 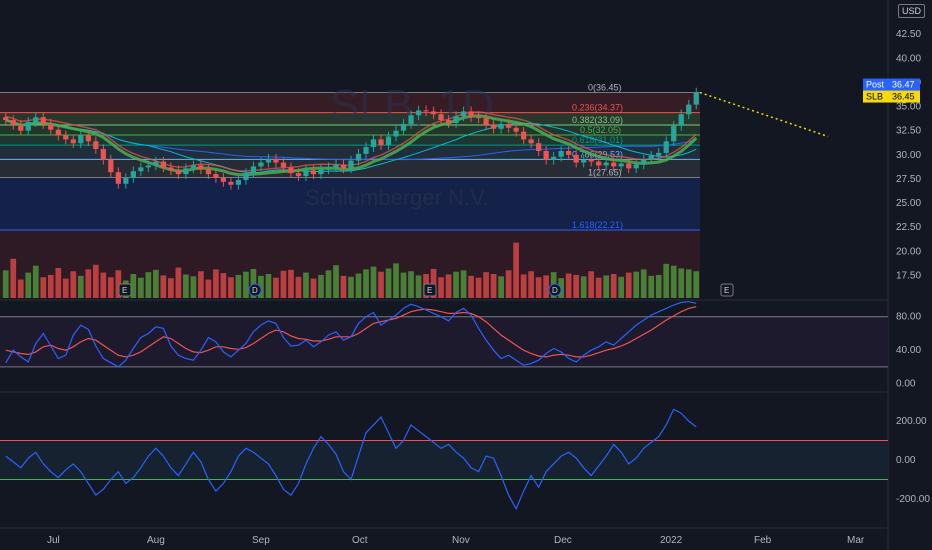 I want to click on price-badge-value-bg, so click(x=904, y=96).